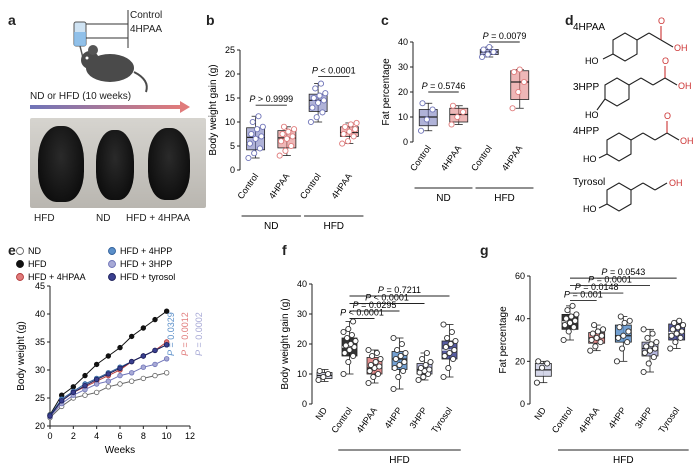  Describe the element at coordinates (115, 165) in the screenshot. I see `nd-mouse` at that location.